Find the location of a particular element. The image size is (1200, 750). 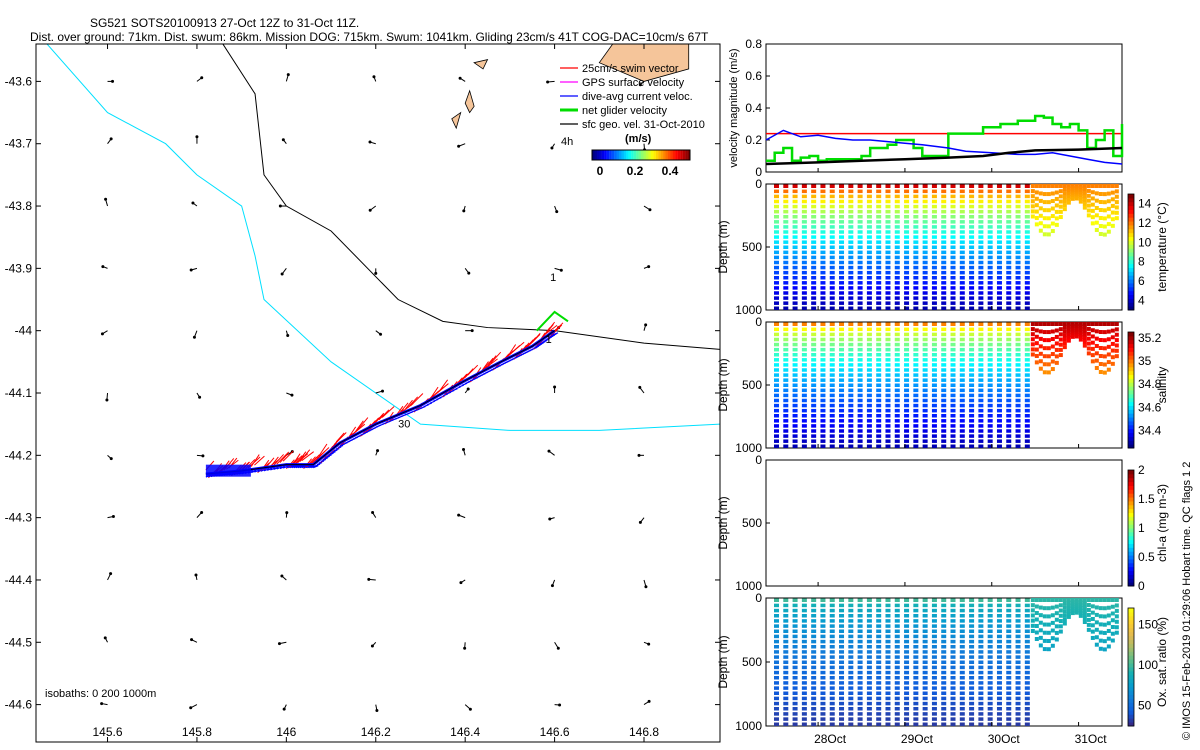

section-colorbar-label: Ox. sat. ratio (%) is located at coordinates (1162, 662).